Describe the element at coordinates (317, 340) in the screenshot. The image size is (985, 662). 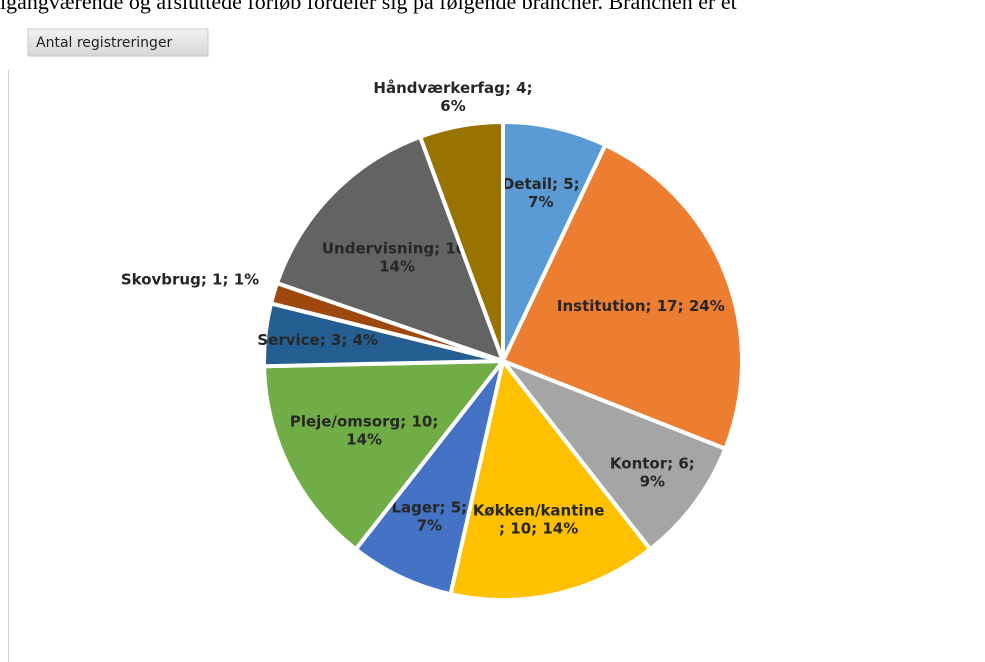
I see `data-label: Service; 3; 4%` at that location.